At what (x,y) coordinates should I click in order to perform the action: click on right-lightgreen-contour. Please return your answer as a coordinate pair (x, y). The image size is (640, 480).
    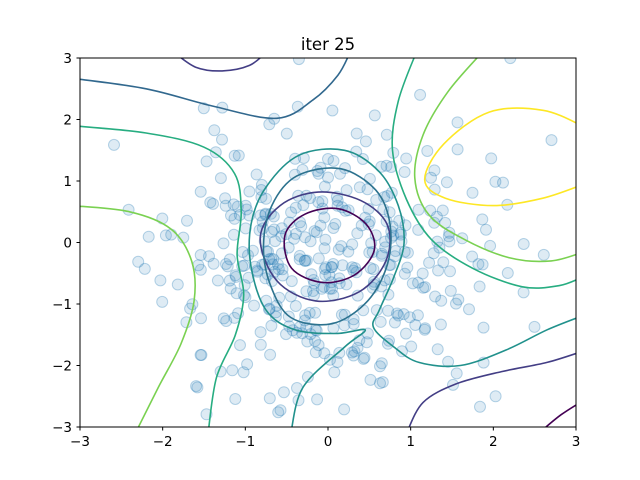
    Looking at the image, I should click on (494, 160).